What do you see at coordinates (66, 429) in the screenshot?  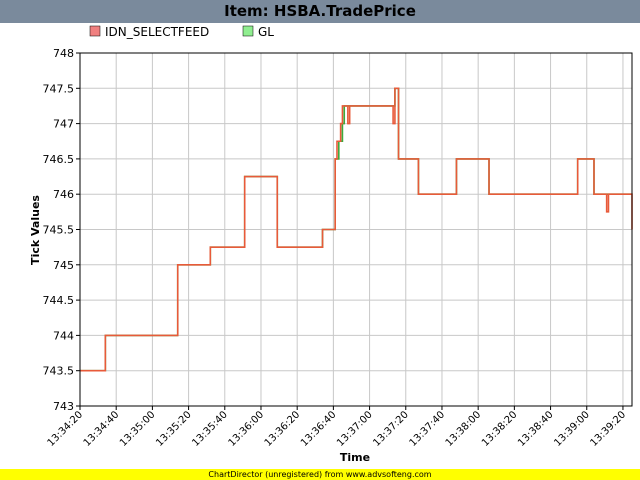 I see `x-tick-label: 13:34:20` at bounding box center [66, 429].